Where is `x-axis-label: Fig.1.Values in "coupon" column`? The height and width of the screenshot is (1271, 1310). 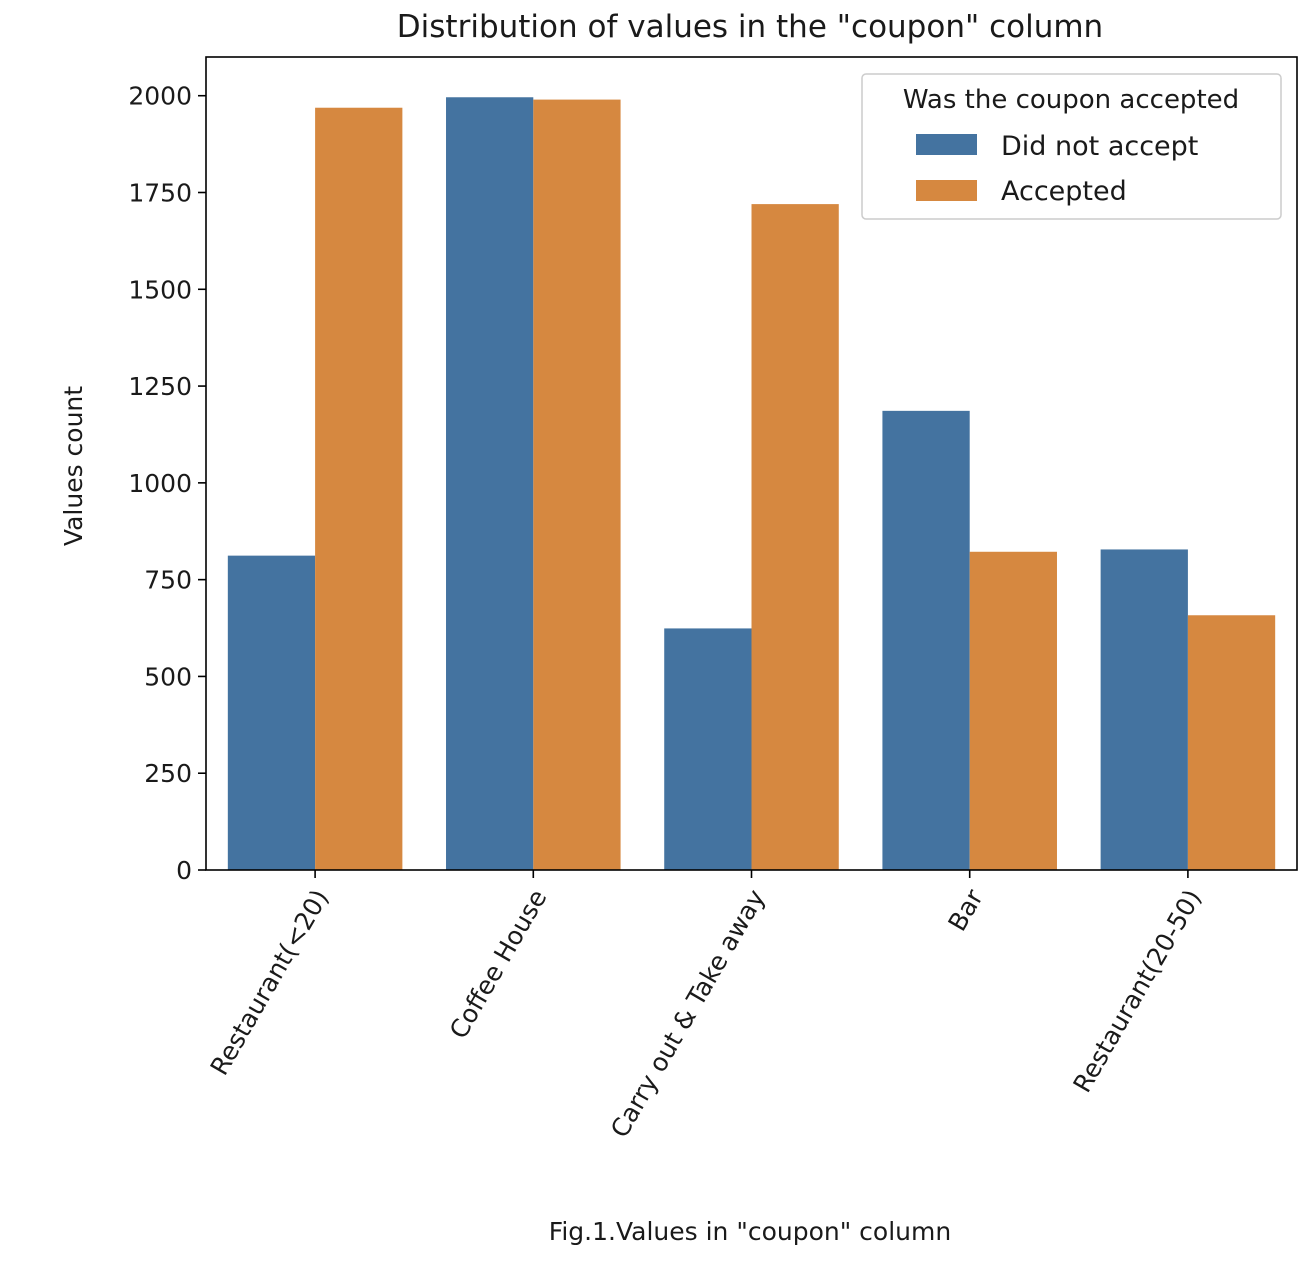 x-axis-label: Fig.1.Values in "coupon" column is located at coordinates (750, 1231).